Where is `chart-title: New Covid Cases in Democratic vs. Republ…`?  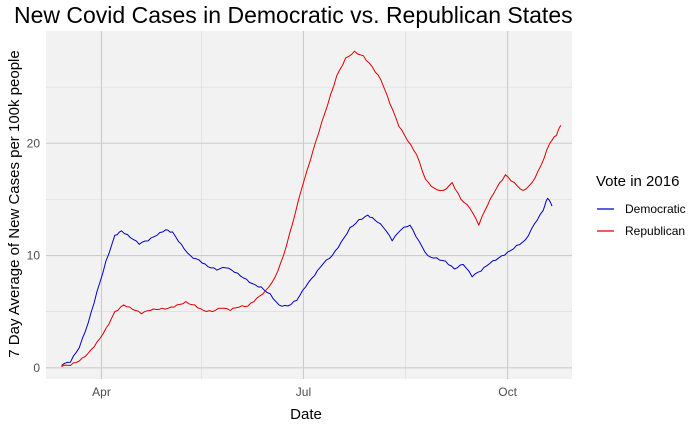
chart-title: New Covid Cases in Democratic vs. Republ… is located at coordinates (293, 15).